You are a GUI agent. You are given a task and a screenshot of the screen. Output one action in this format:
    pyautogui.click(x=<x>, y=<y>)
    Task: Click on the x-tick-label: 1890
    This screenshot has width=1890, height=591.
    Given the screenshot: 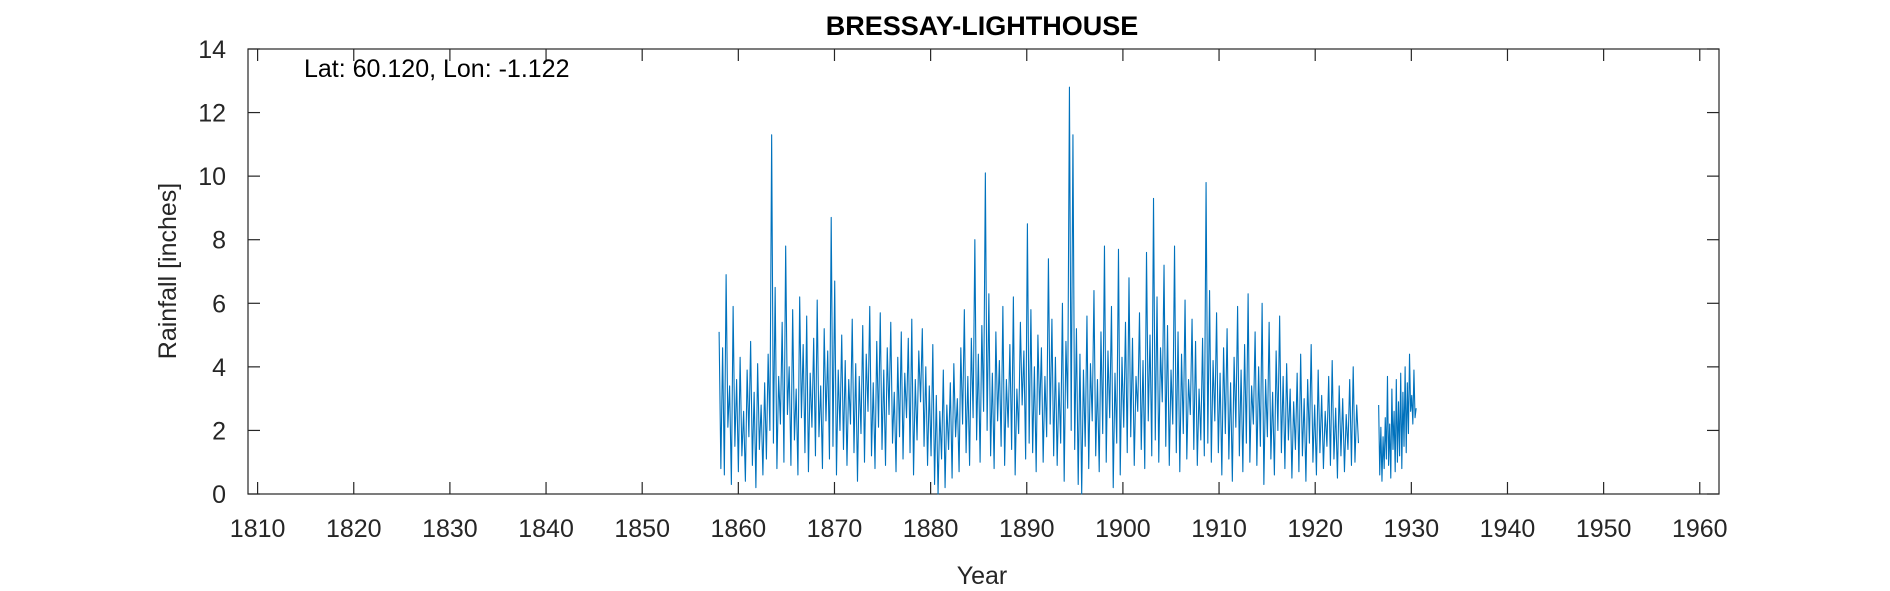 What is the action you would take?
    pyautogui.click(x=1027, y=529)
    